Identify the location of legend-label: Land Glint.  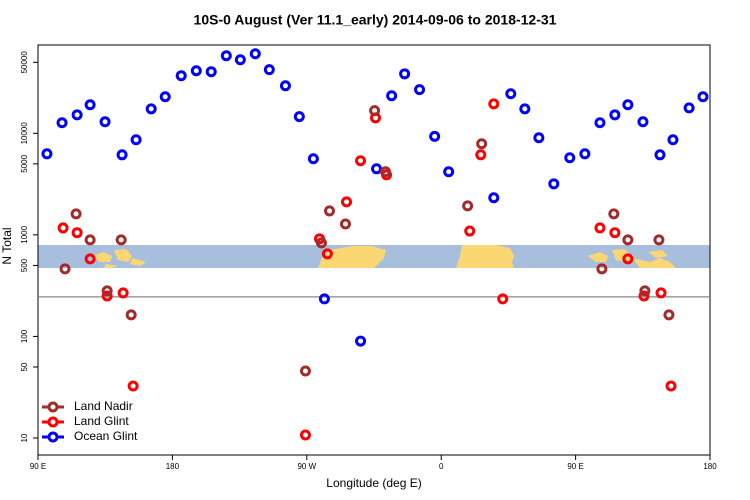
(101, 421).